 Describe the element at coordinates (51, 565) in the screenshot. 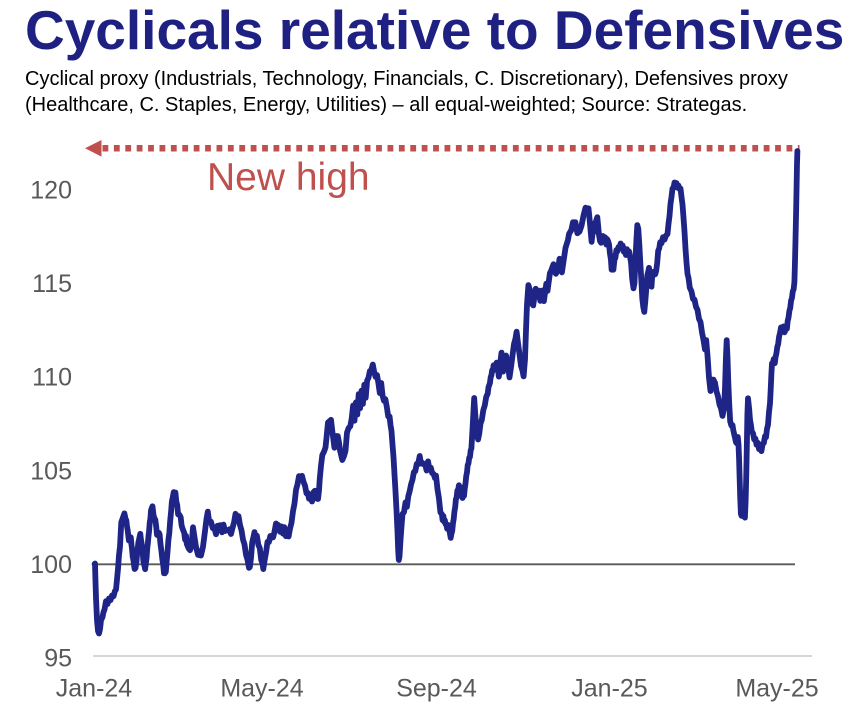

I see `svg-text: 100` at that location.